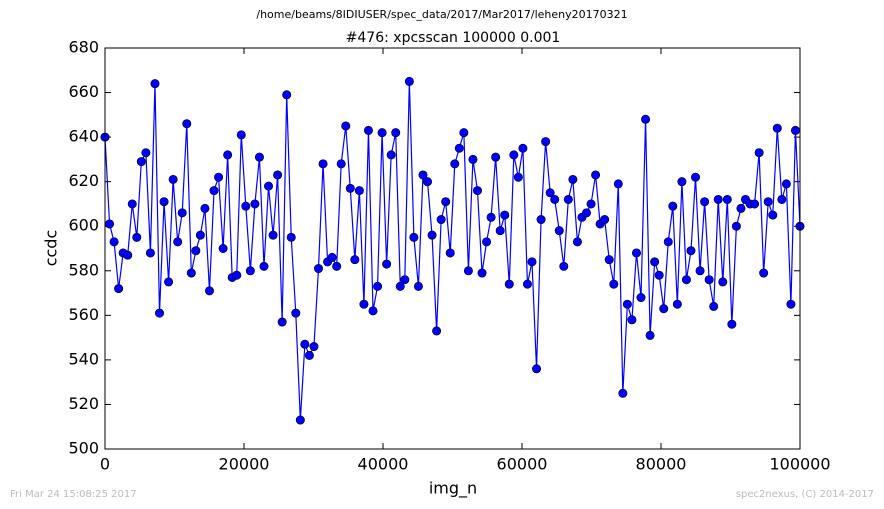 The image size is (884, 509). I want to click on x-tick-label: 60000, so click(522, 464).